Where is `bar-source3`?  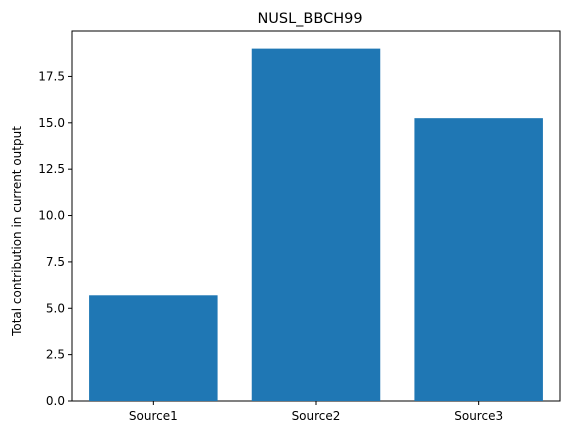
bar-source3 is located at coordinates (478, 260).